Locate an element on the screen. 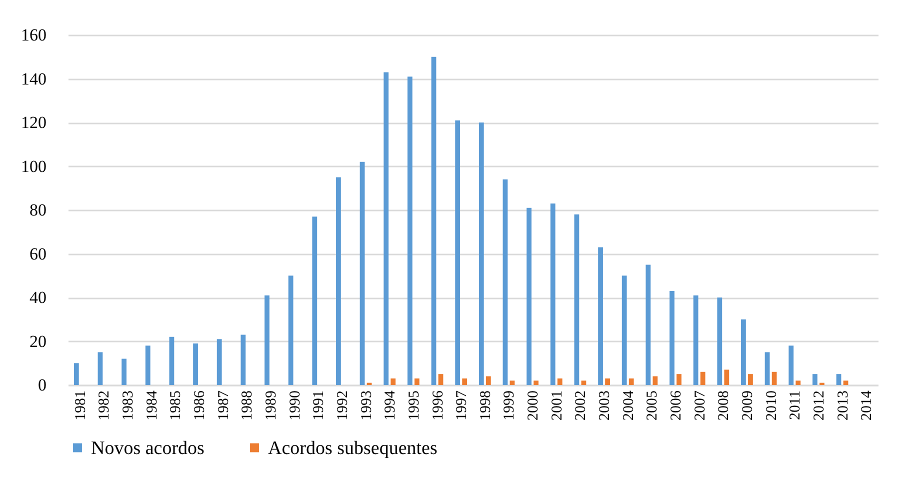  x-tick-label: 2007 is located at coordinates (700, 405).